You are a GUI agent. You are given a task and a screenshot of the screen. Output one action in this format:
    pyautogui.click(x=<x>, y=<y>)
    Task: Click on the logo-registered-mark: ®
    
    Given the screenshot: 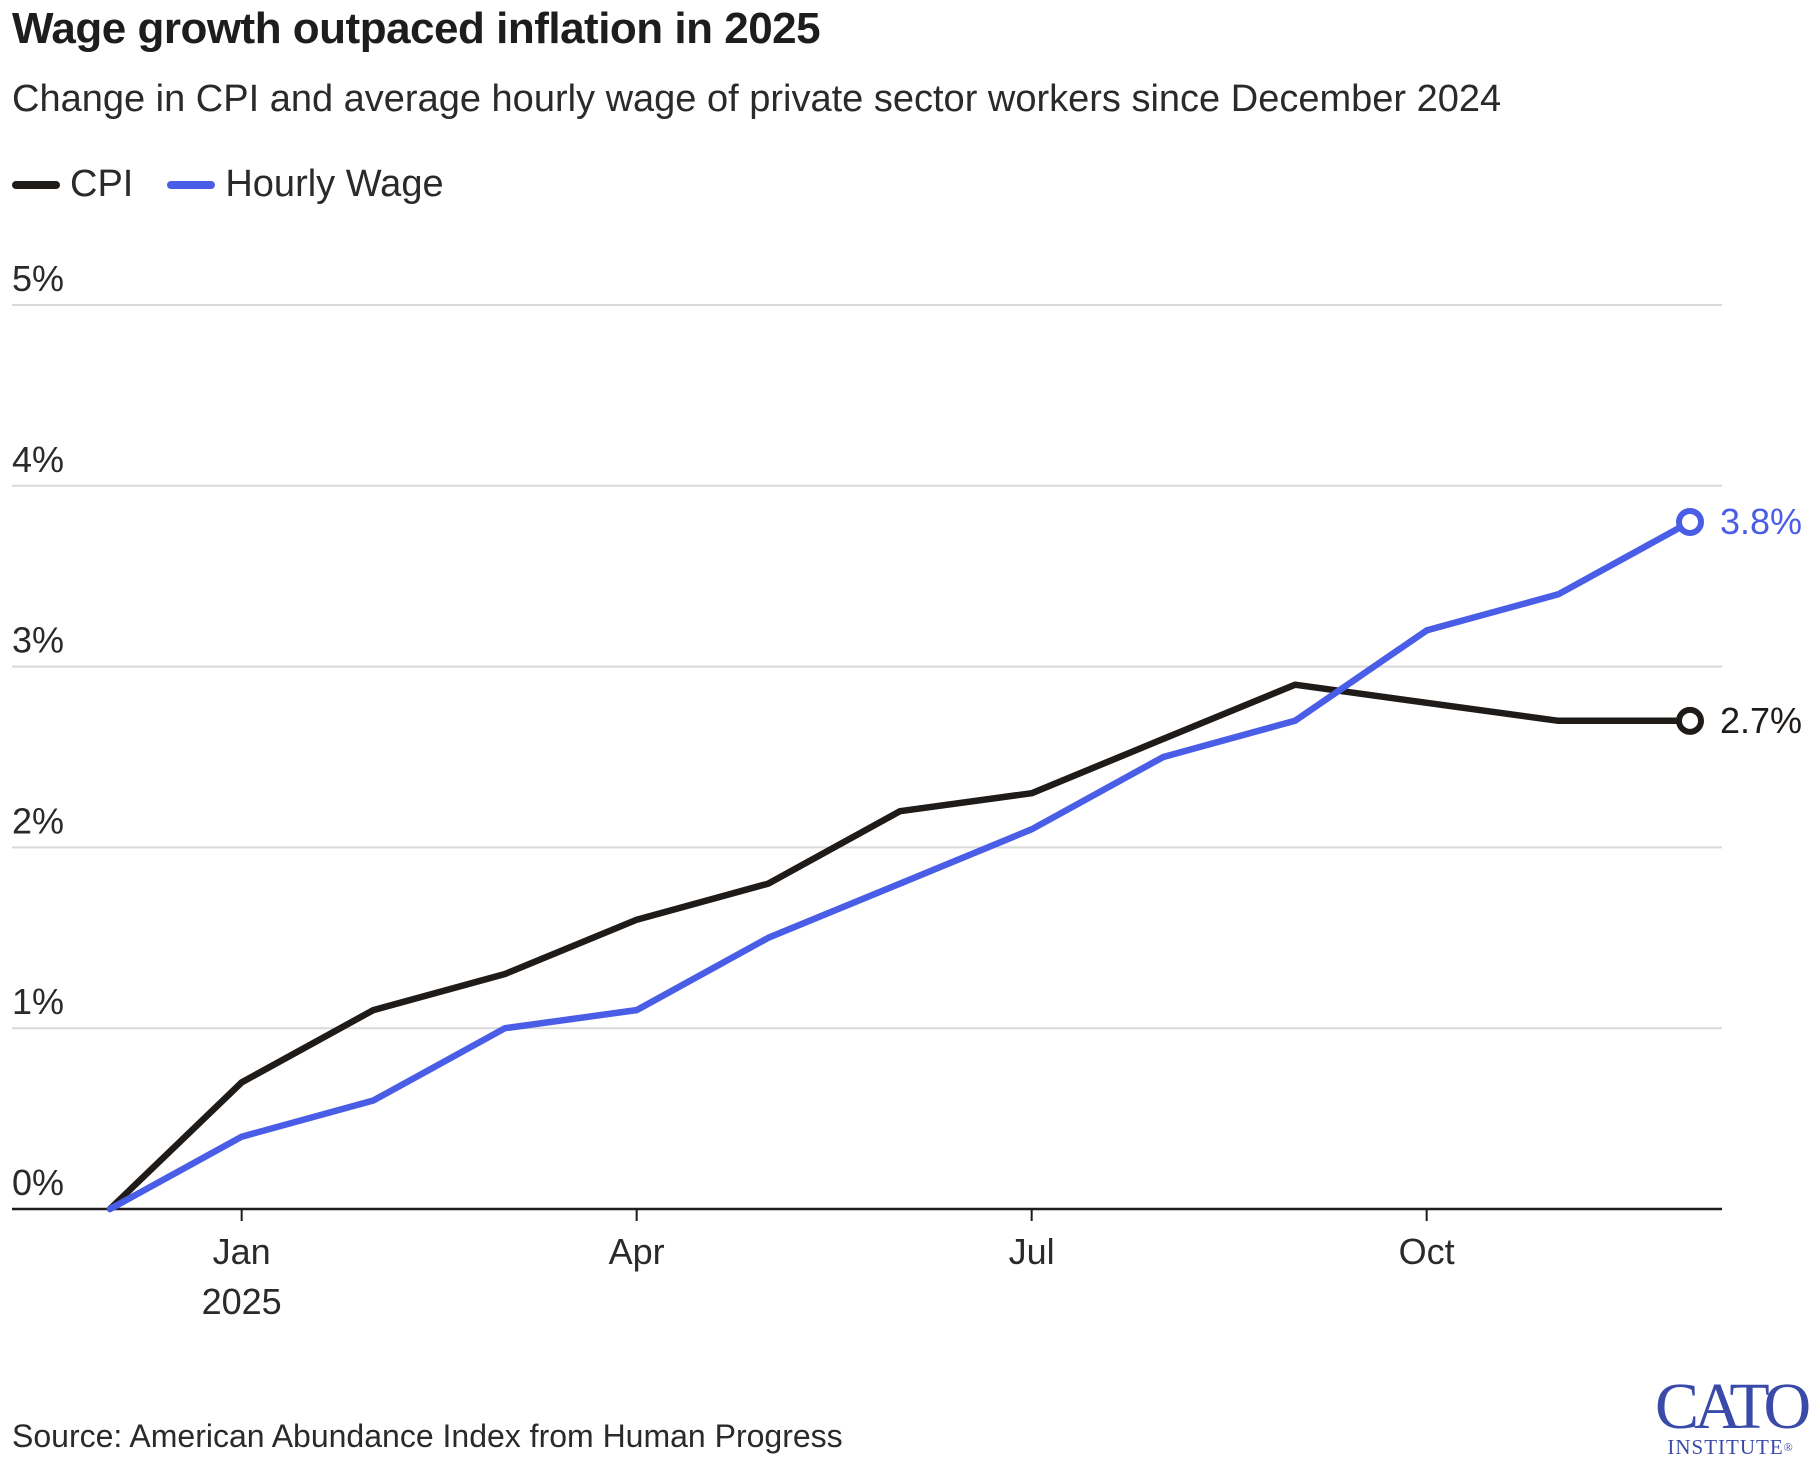 What is the action you would take?
    pyautogui.click(x=1788, y=1447)
    